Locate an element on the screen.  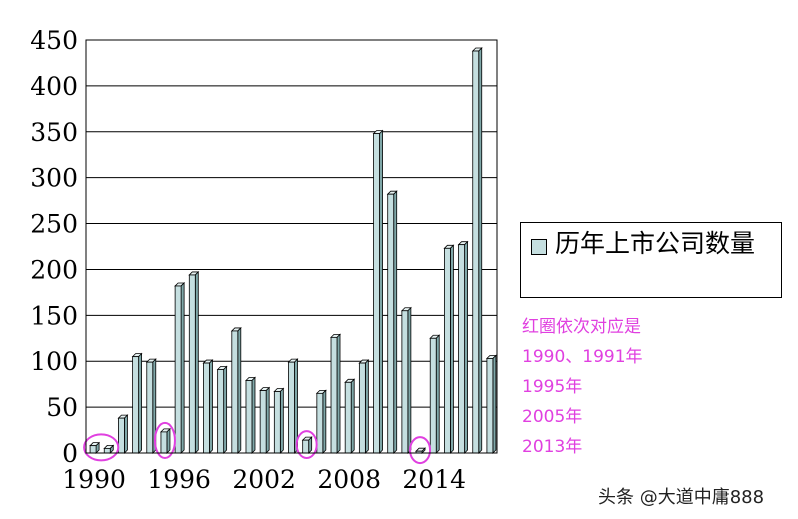
note-line-2: 1990、1991年 is located at coordinates (582, 357).